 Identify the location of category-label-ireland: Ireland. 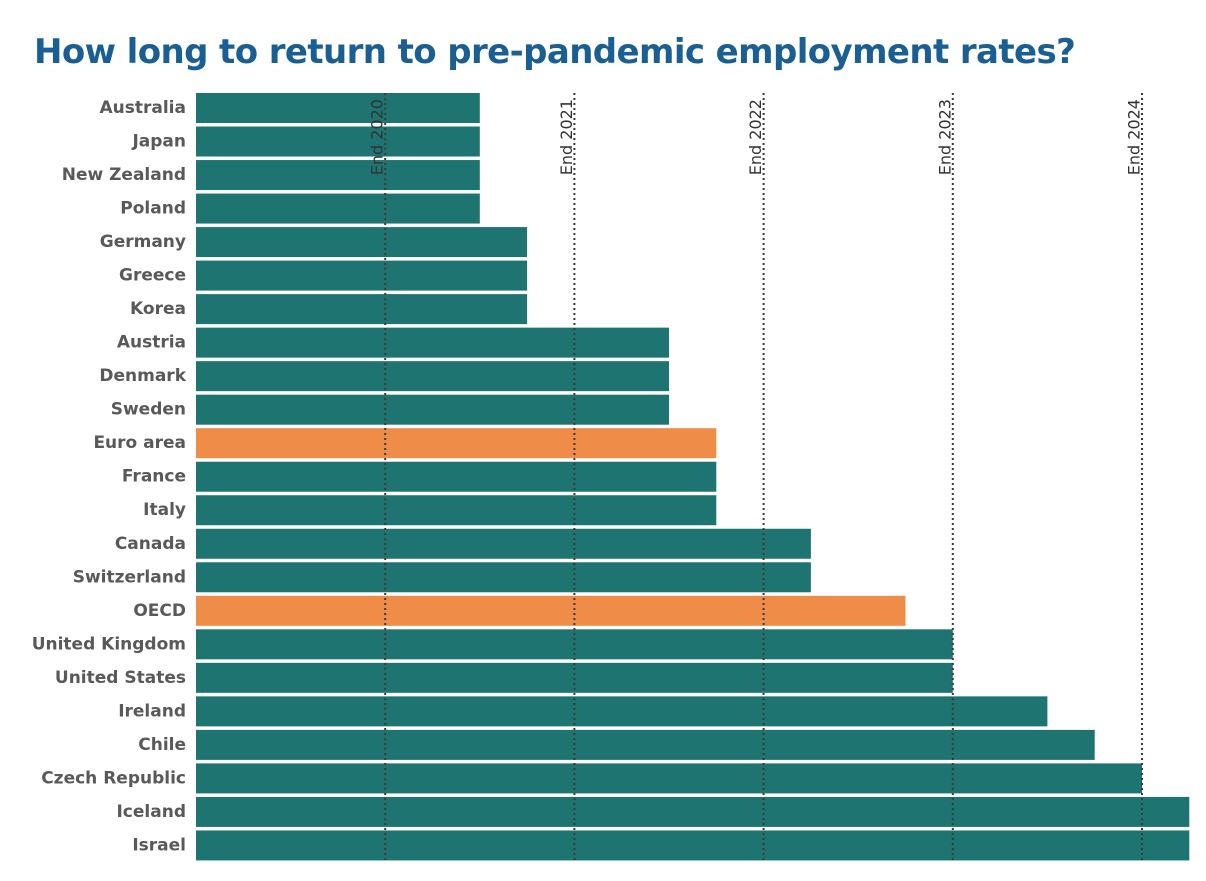
(152, 711).